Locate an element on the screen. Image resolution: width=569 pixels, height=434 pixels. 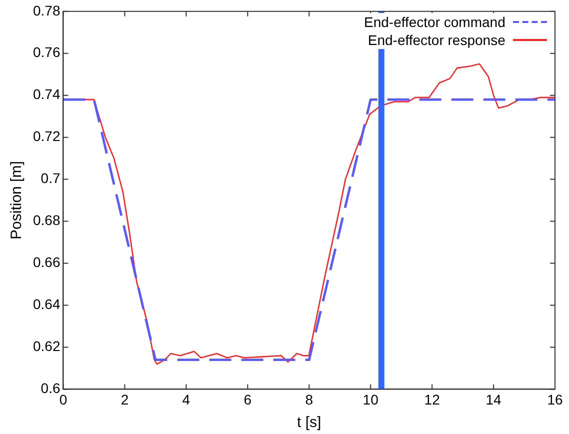
x-tick-label: 16 is located at coordinates (555, 399).